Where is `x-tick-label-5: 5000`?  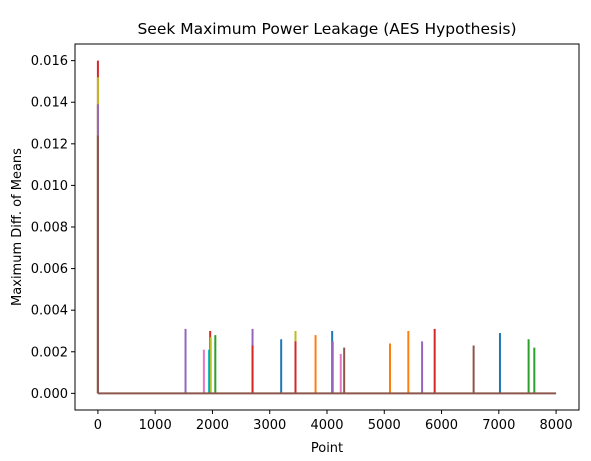
x-tick-label-5: 5000 is located at coordinates (384, 425).